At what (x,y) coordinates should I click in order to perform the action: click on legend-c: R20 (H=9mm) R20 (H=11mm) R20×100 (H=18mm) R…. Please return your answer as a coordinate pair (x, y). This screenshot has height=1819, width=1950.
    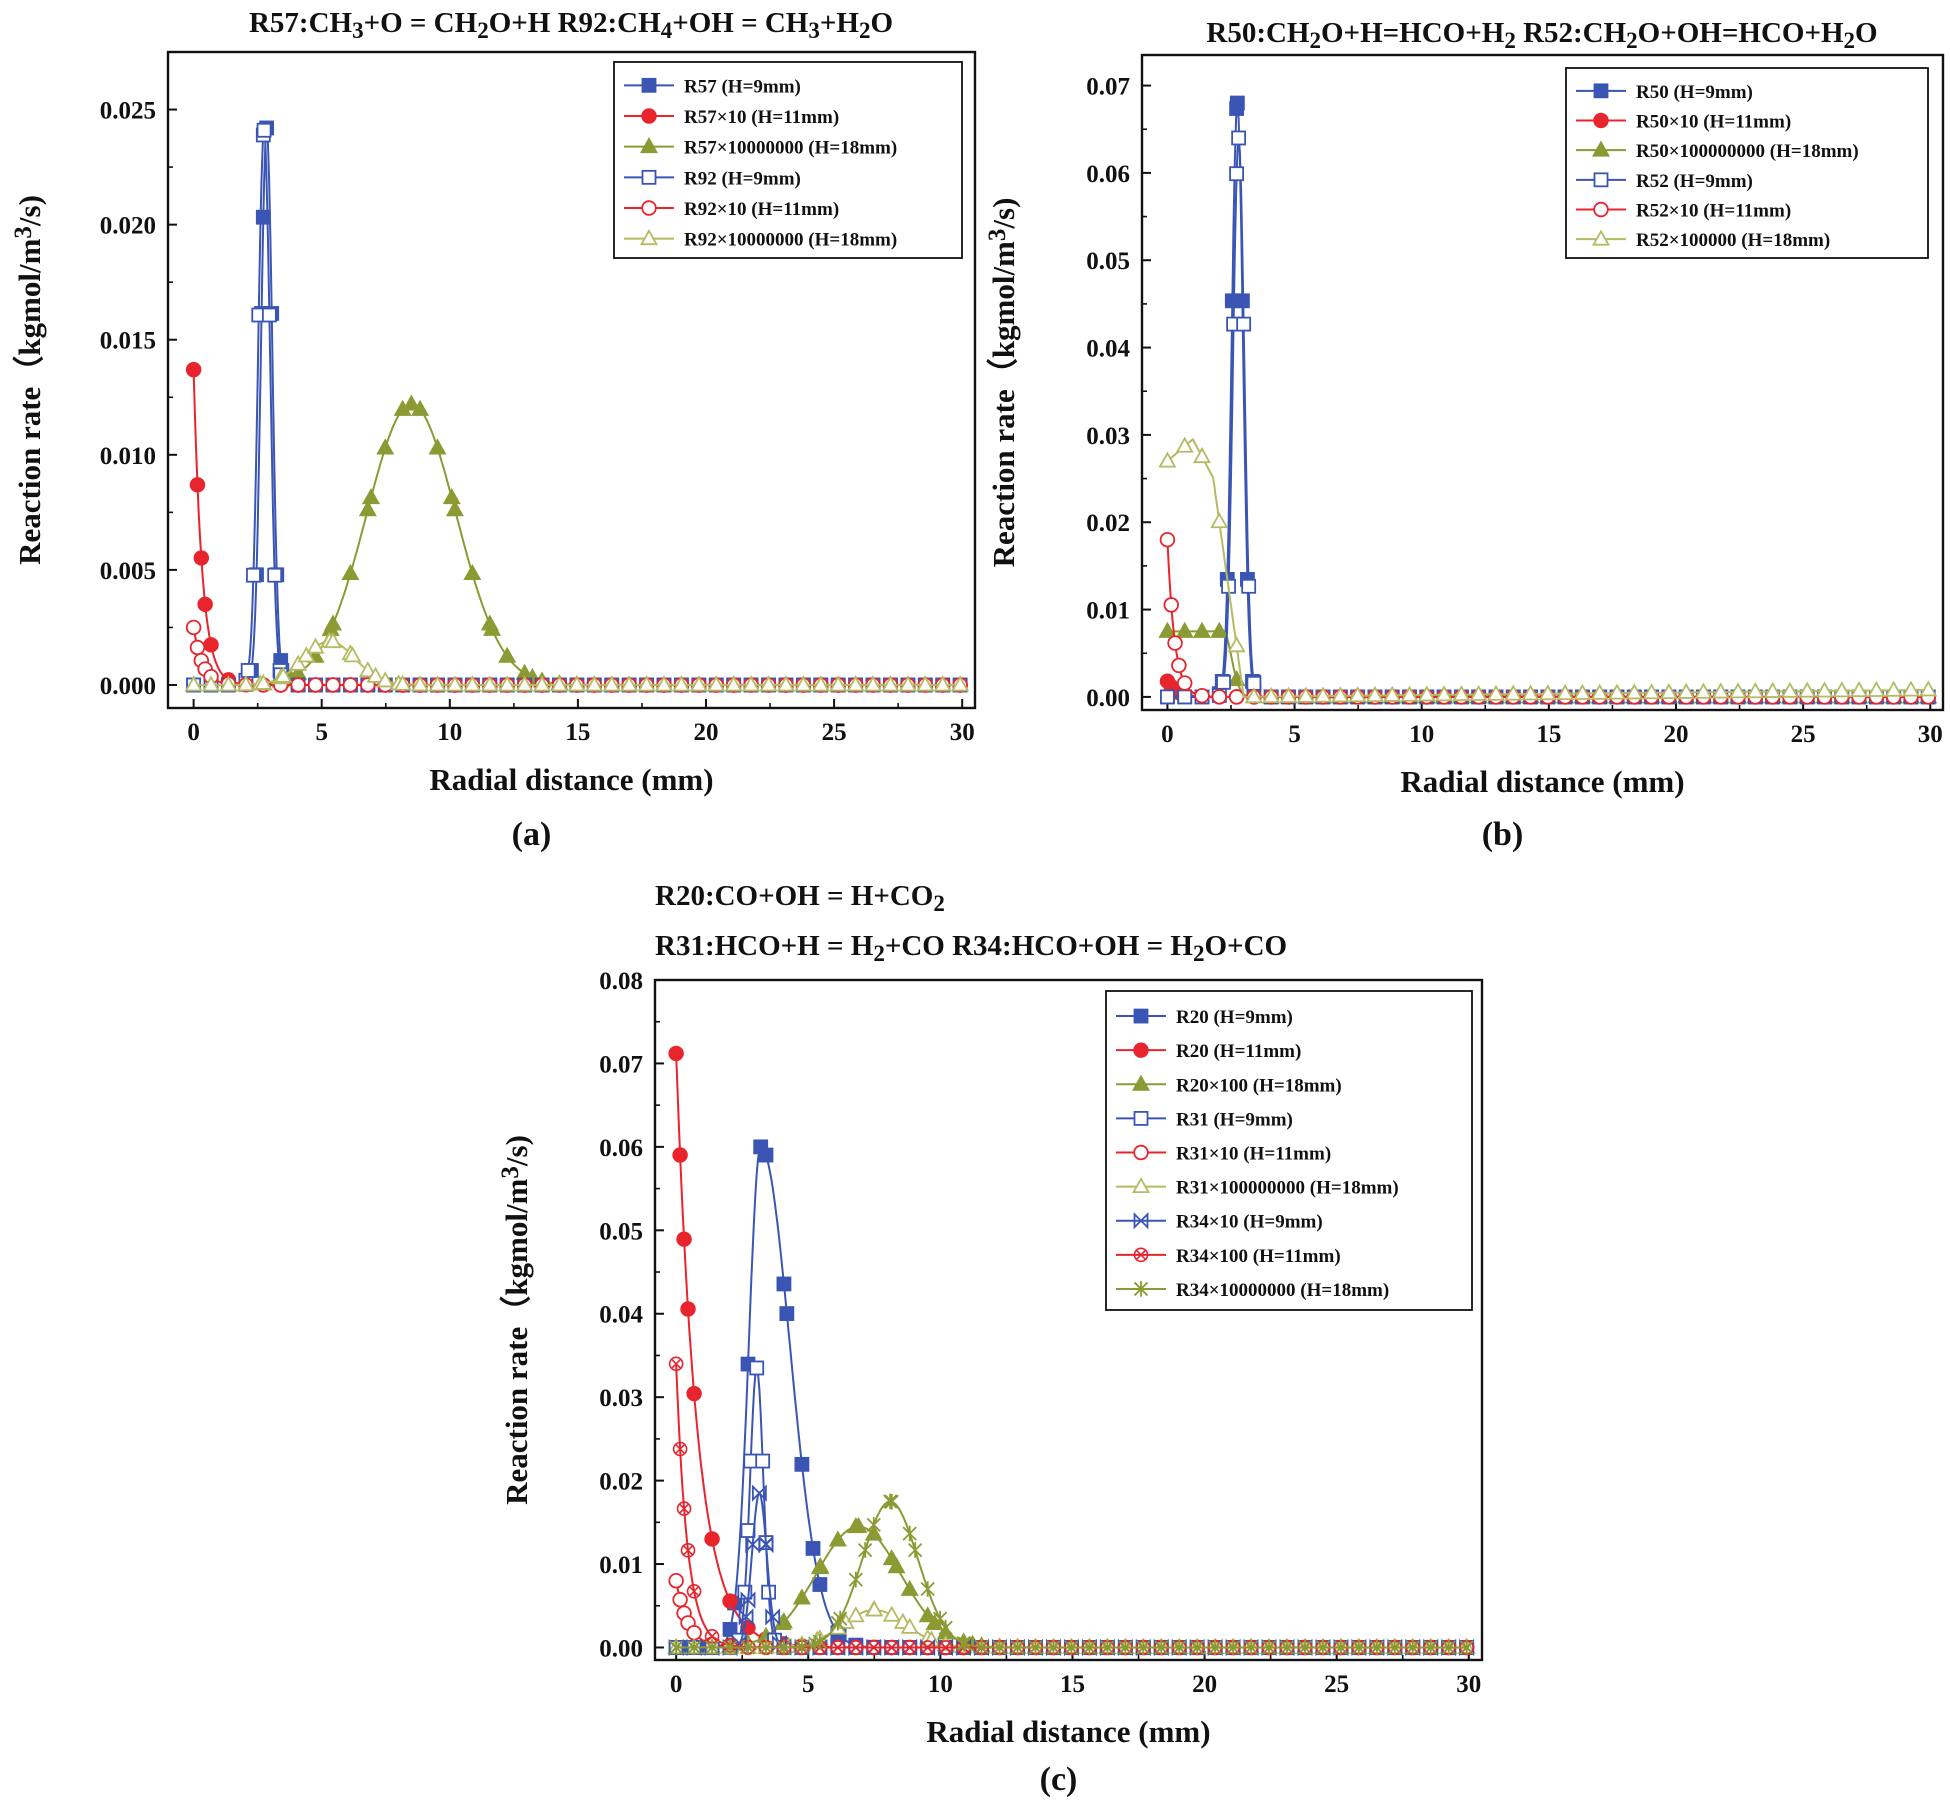
    Looking at the image, I should click on (1289, 1150).